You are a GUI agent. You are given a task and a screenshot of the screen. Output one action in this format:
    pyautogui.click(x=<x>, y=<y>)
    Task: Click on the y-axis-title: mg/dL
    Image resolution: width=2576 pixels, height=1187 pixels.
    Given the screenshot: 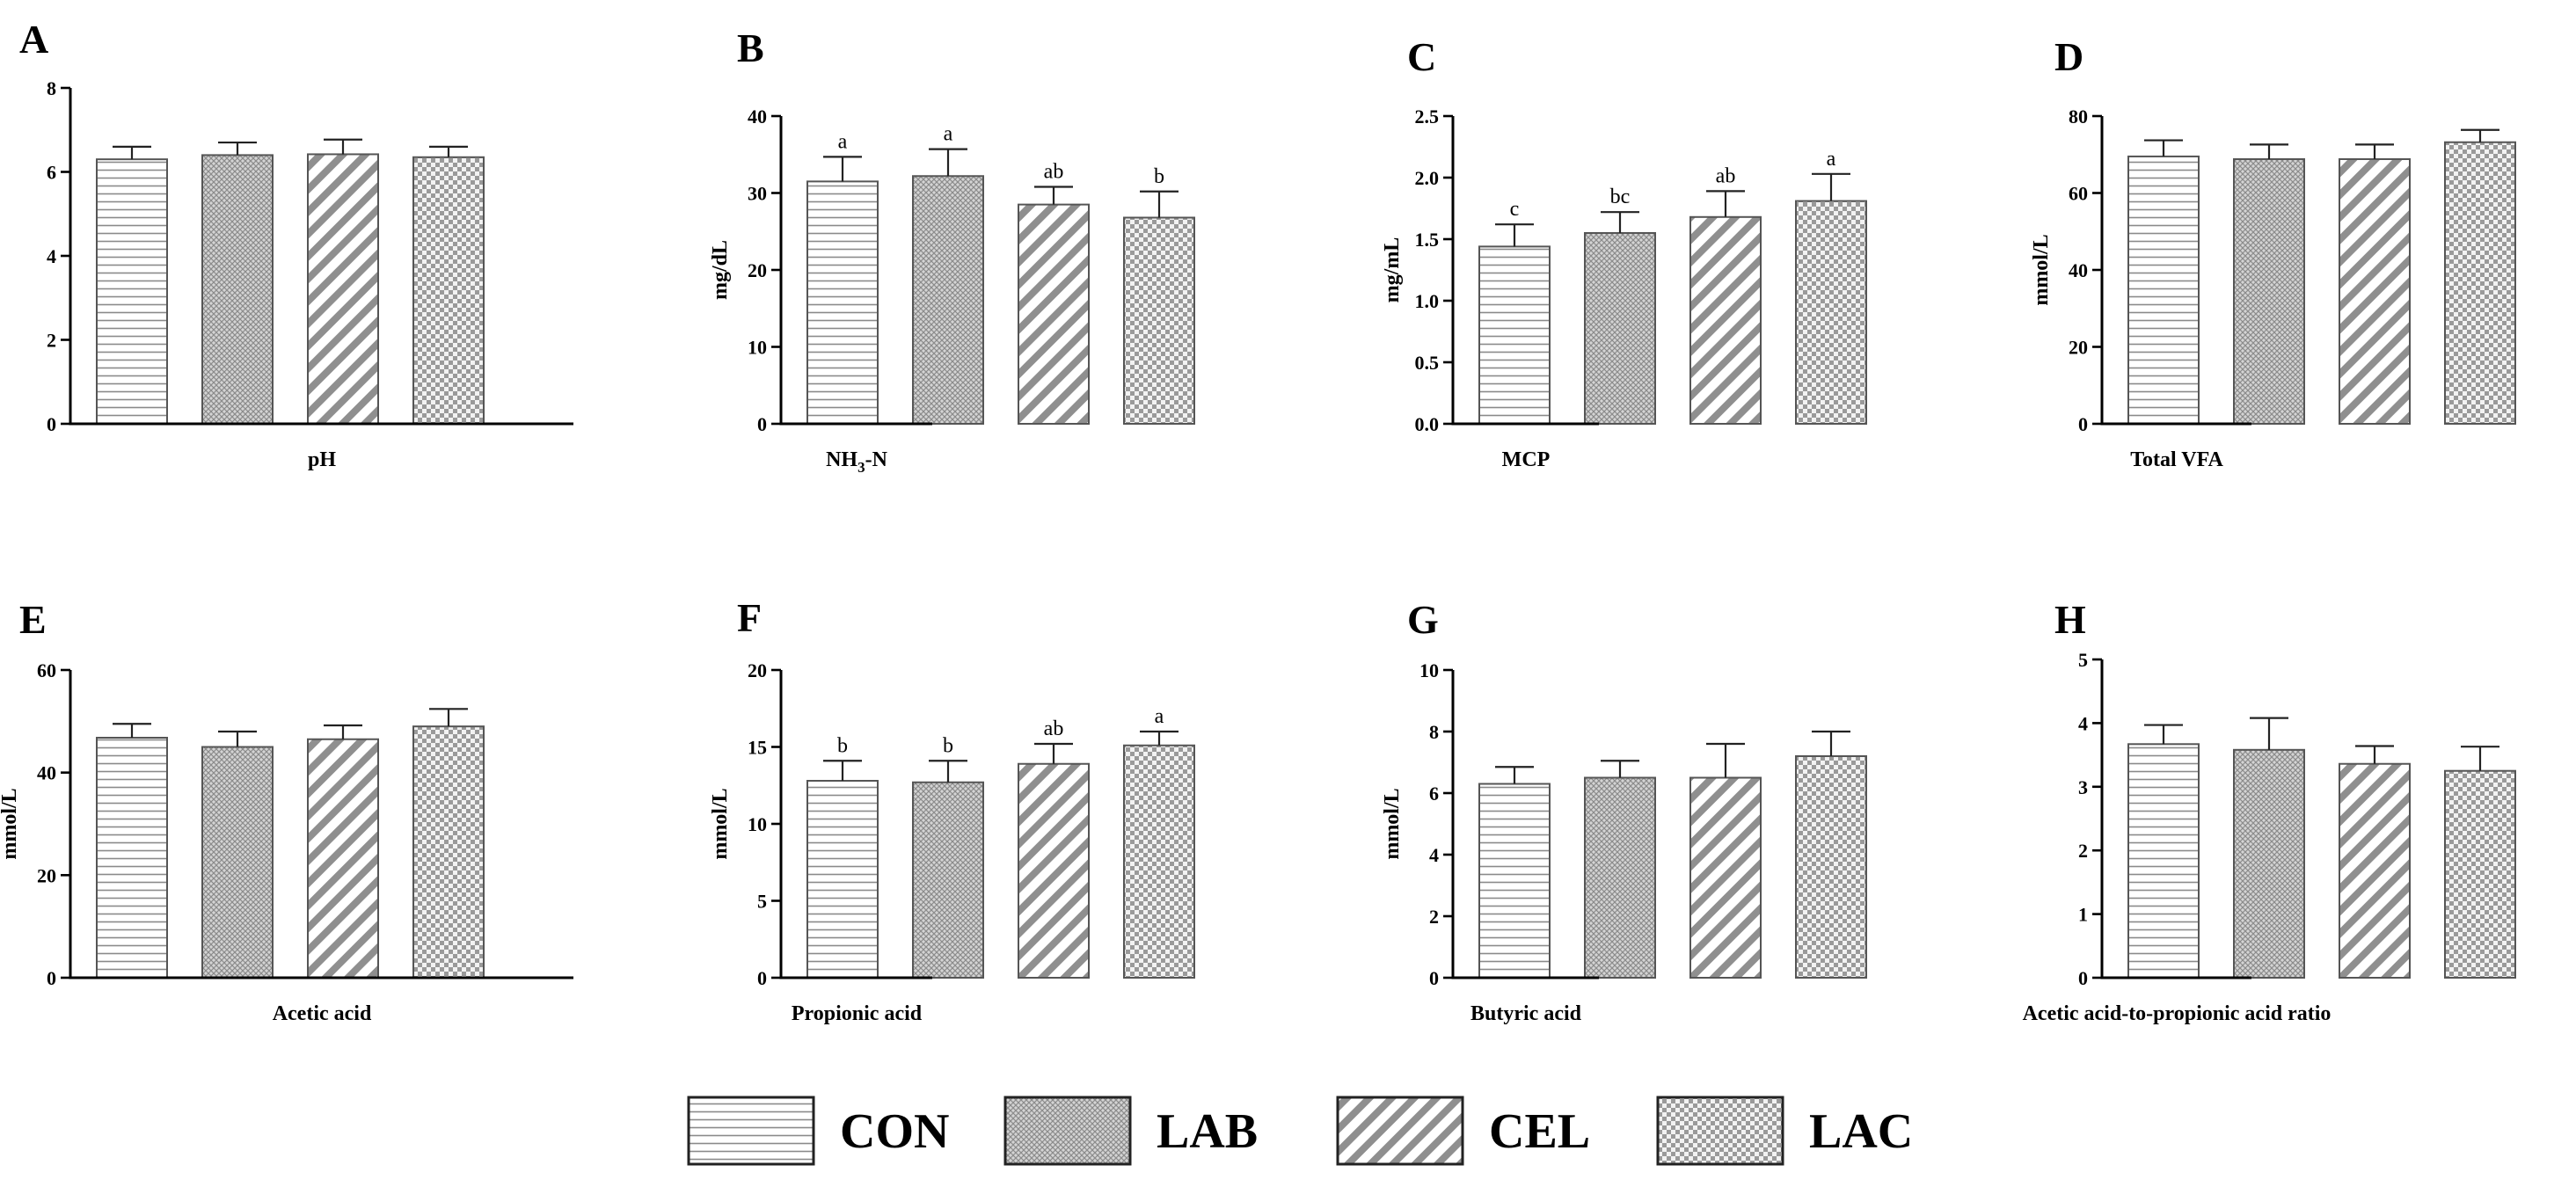 What is the action you would take?
    pyautogui.click(x=720, y=270)
    